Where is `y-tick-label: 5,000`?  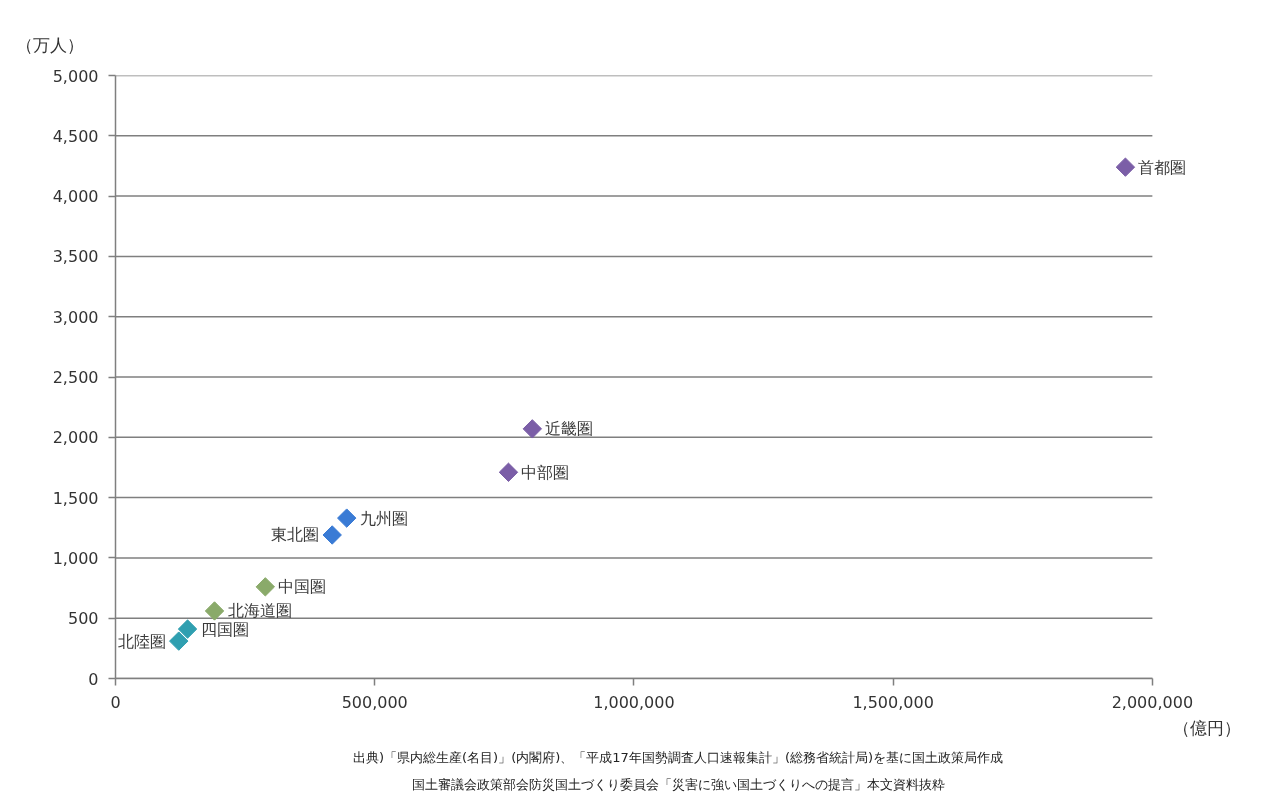
y-tick-label: 5,000 is located at coordinates (75, 76).